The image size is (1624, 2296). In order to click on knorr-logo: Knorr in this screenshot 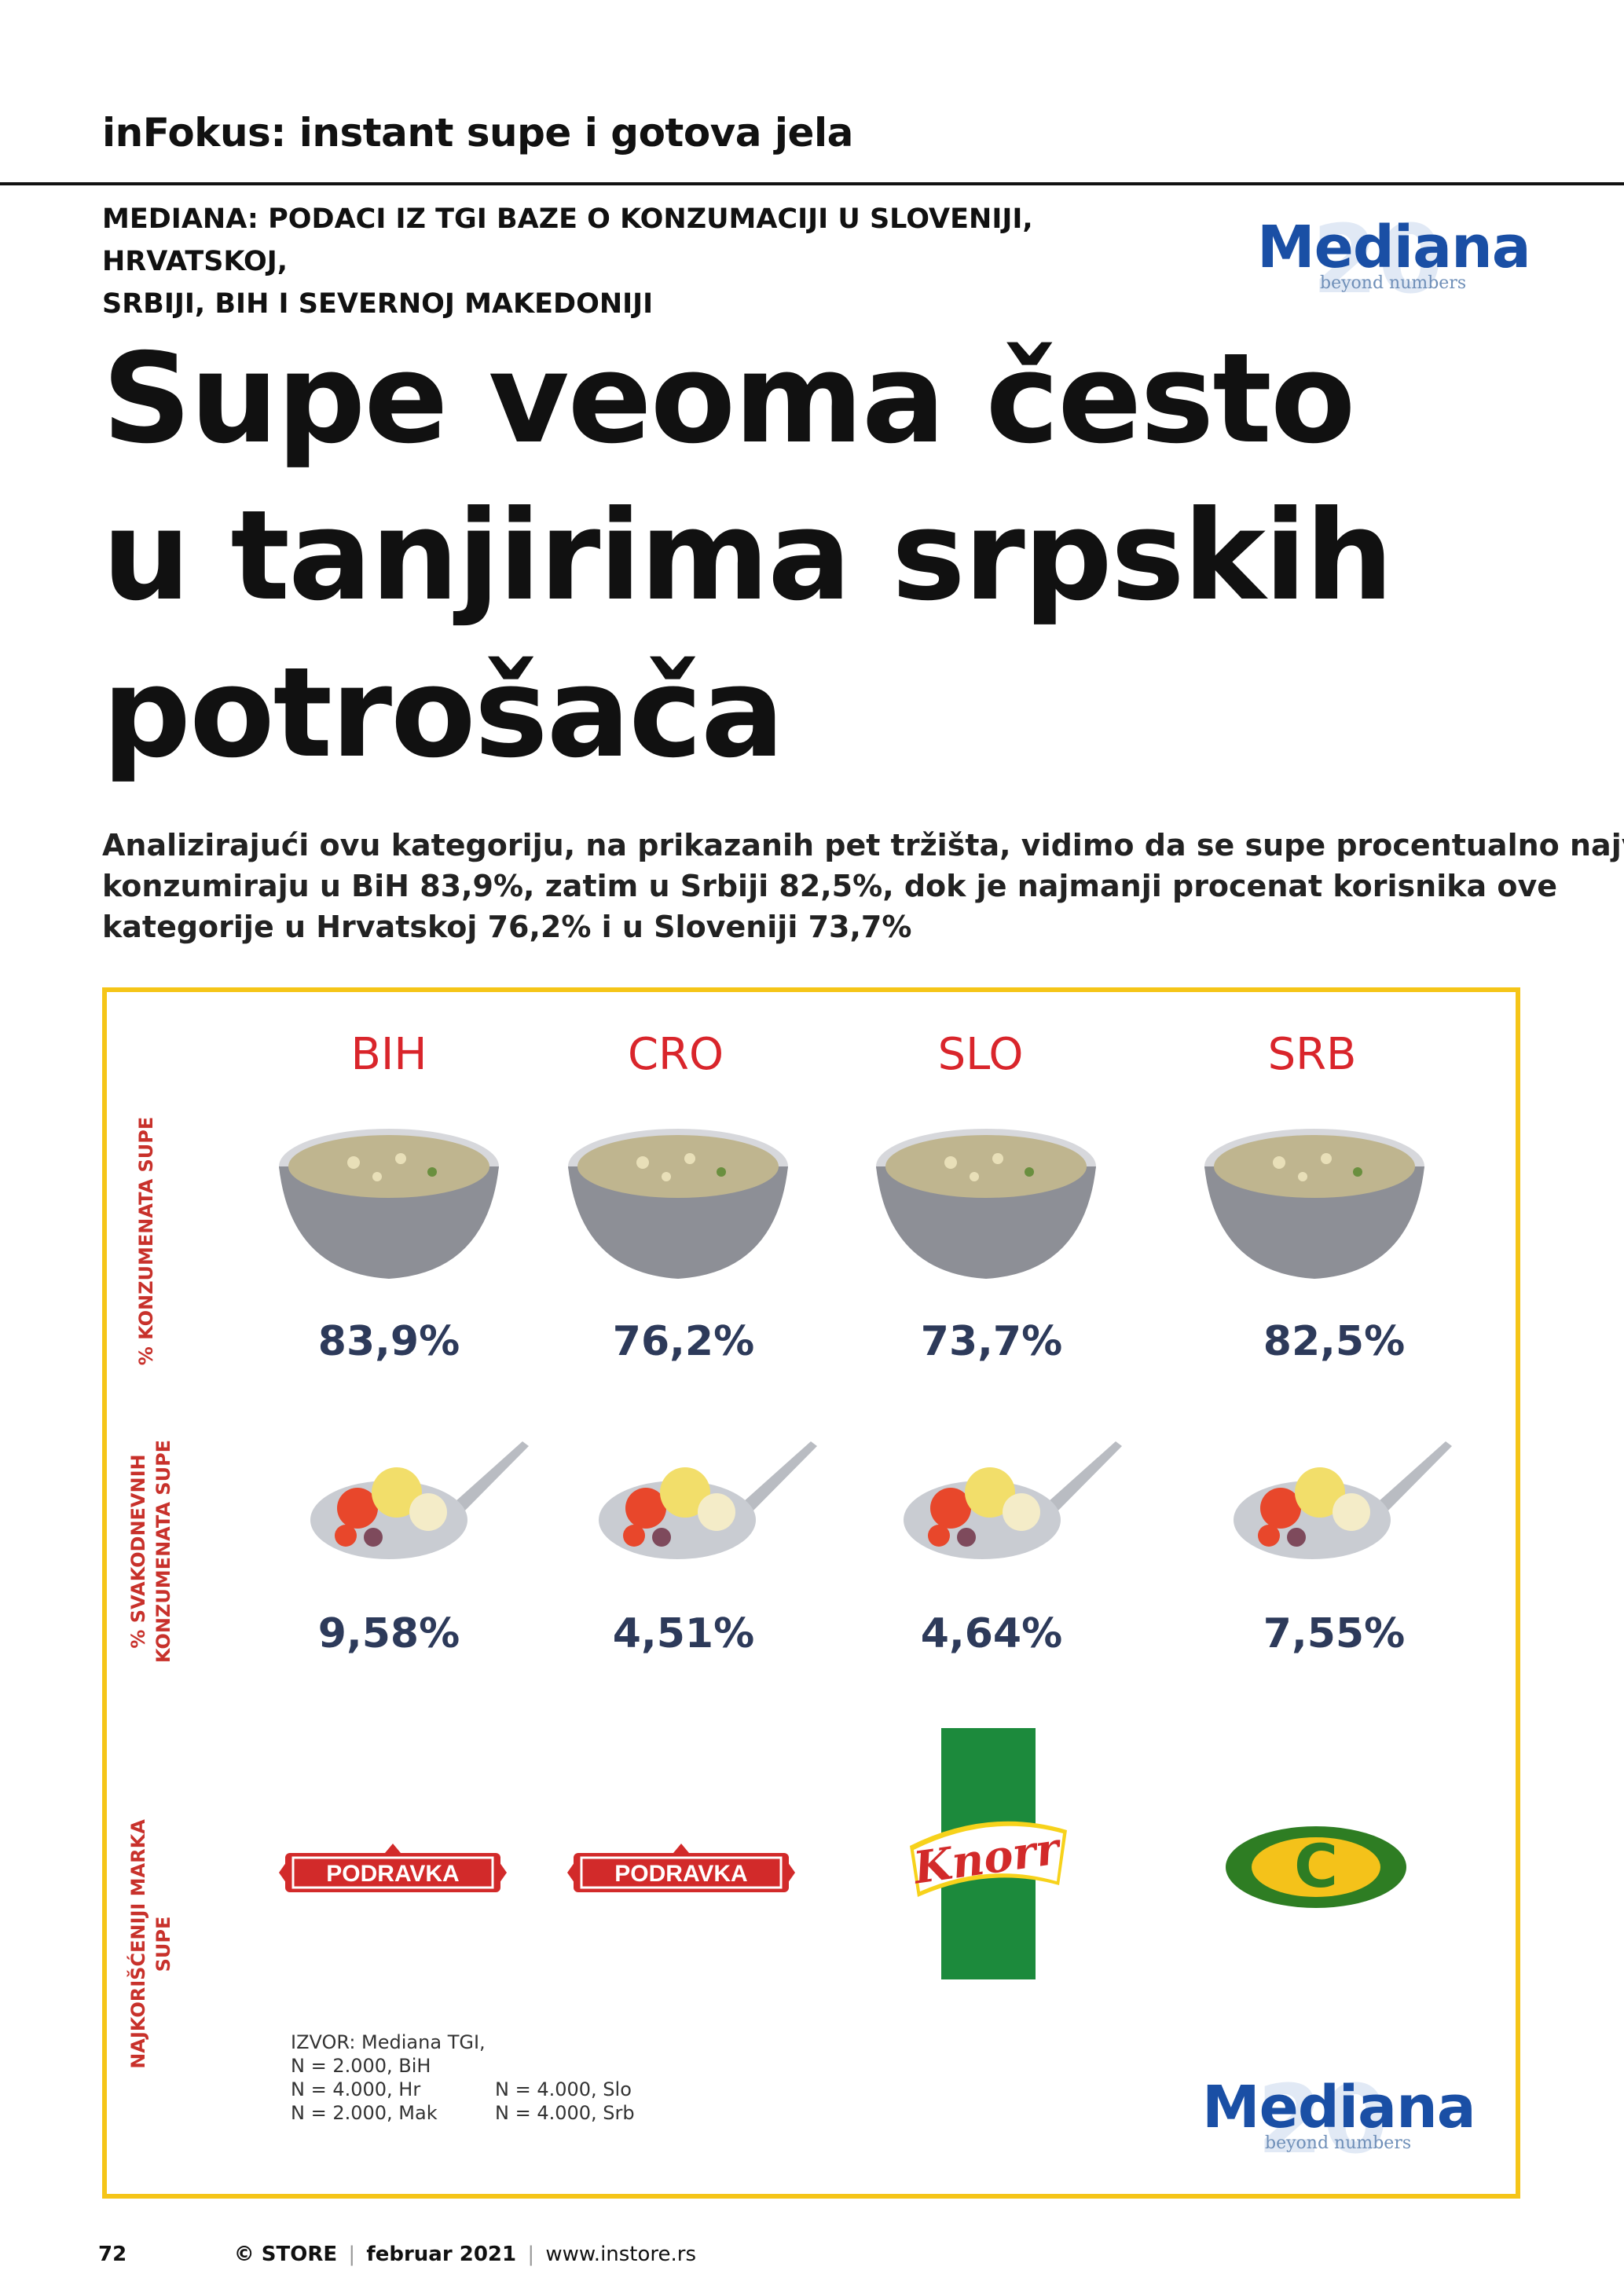, I will do `click(988, 1853)`.